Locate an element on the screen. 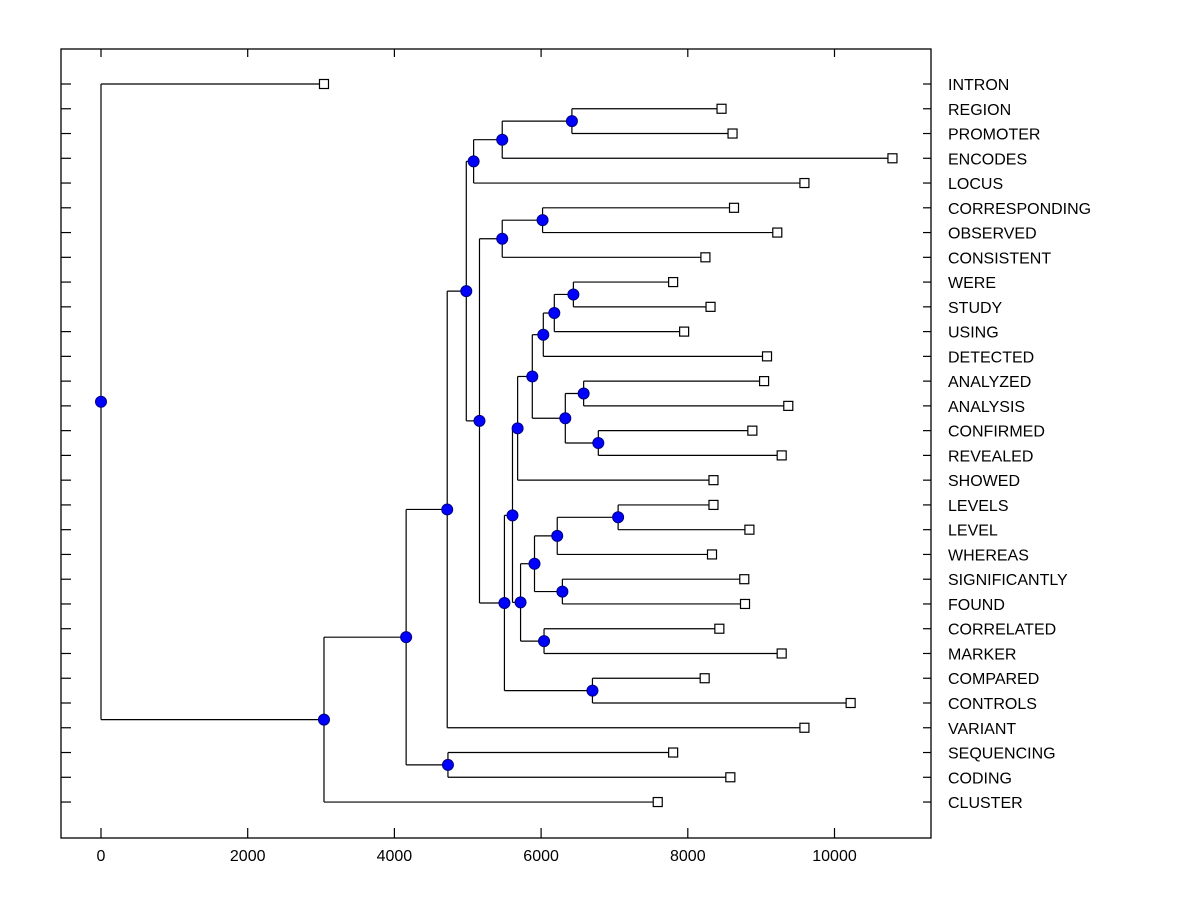 The image size is (1200, 900). leaf-label: LEVEL is located at coordinates (973, 531).